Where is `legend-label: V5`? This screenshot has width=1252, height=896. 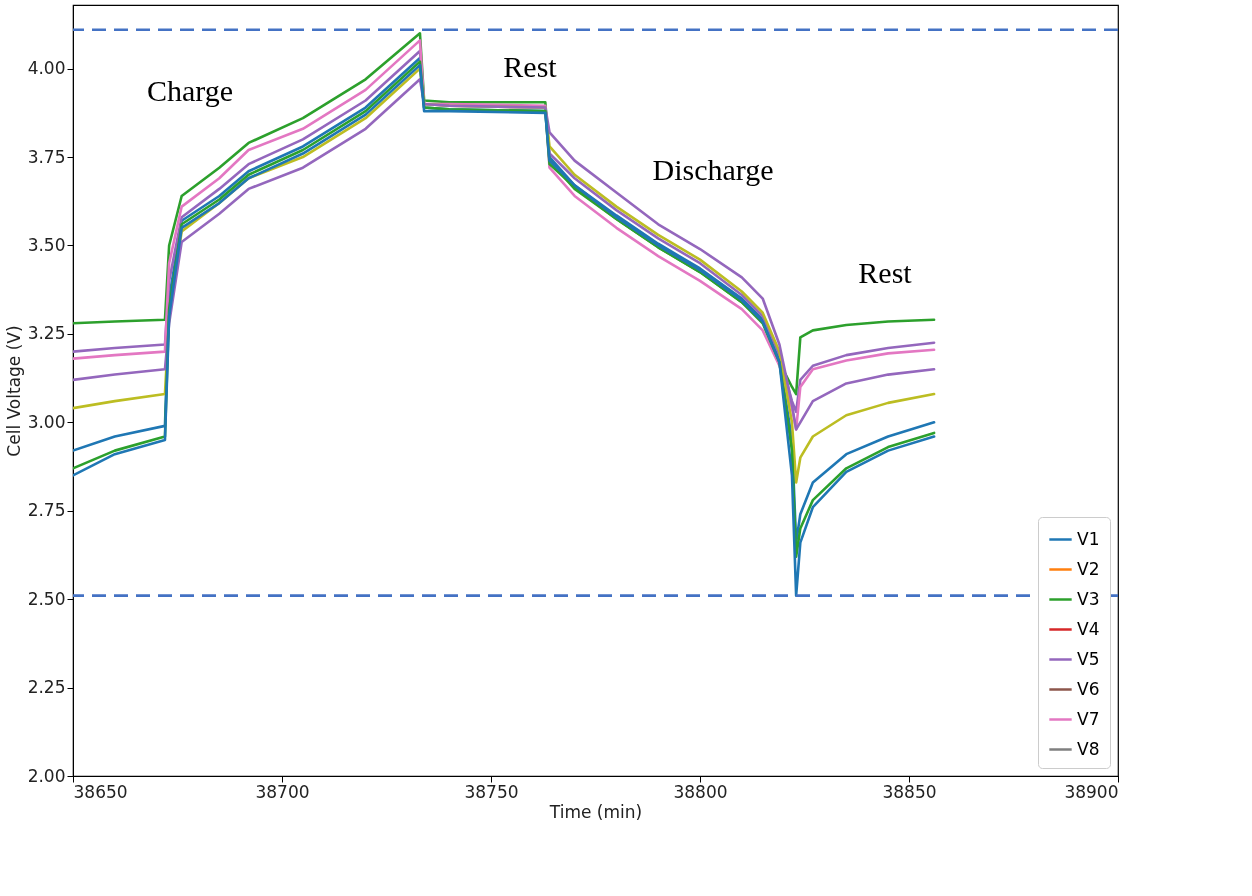 legend-label: V5 is located at coordinates (1088, 658).